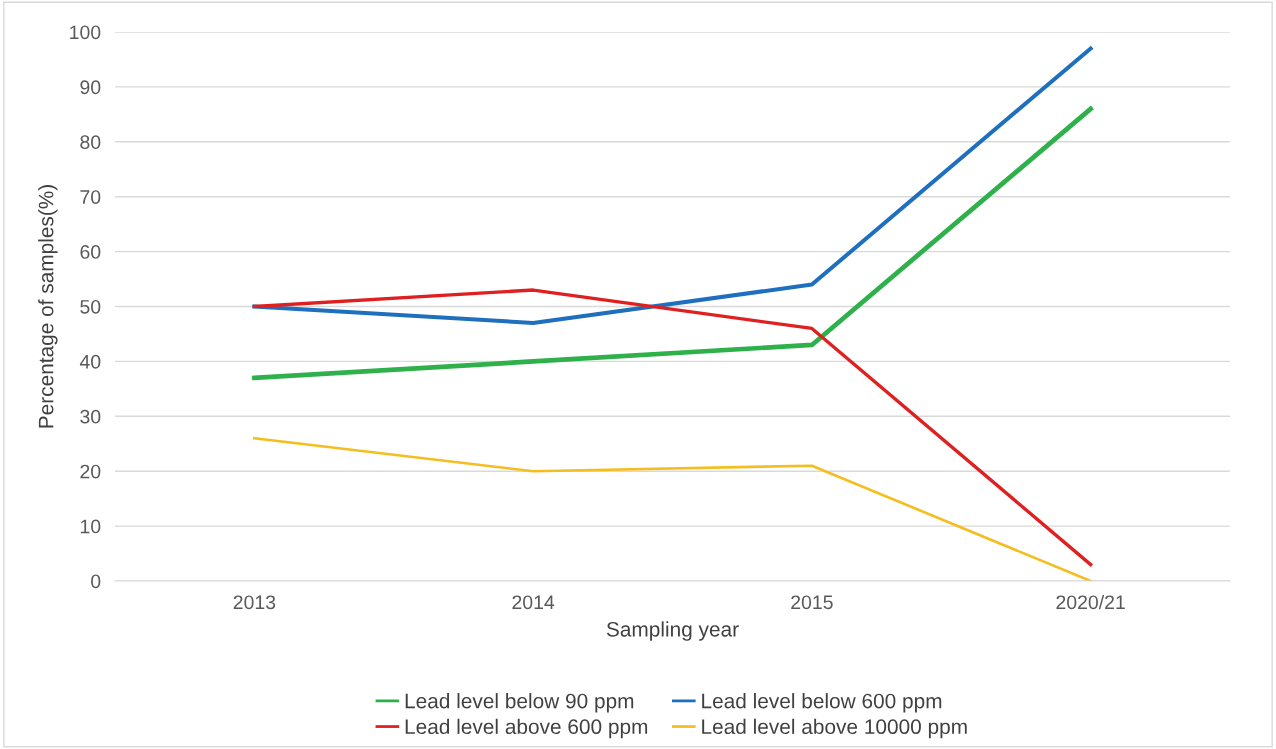 This screenshot has width=1276, height=749. I want to click on x-axis-title: Sampling year, so click(672, 631).